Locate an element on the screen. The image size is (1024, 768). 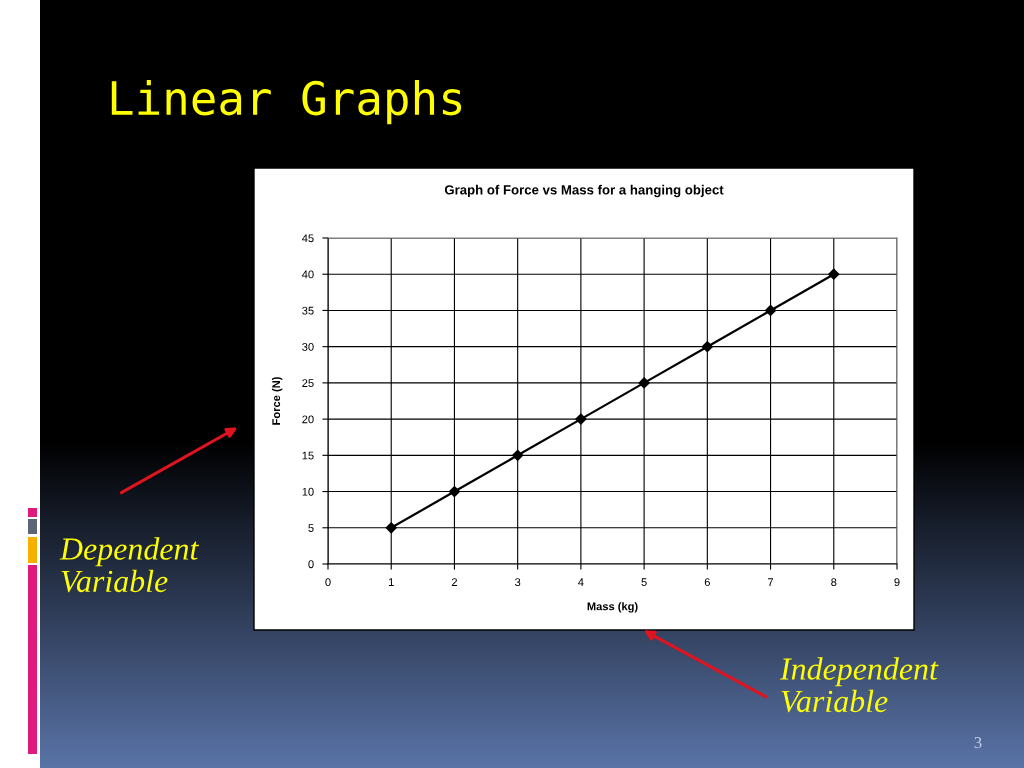
x-tick-label: 9 is located at coordinates (897, 582).